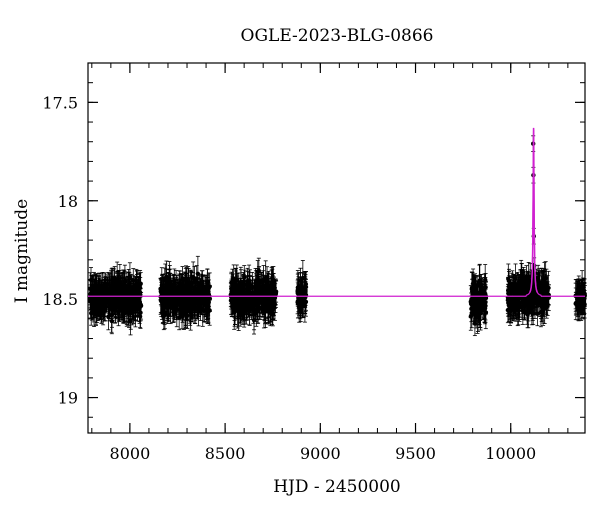 The height and width of the screenshot is (512, 600). I want to click on y-axis-label: I magnitude, so click(22, 251).